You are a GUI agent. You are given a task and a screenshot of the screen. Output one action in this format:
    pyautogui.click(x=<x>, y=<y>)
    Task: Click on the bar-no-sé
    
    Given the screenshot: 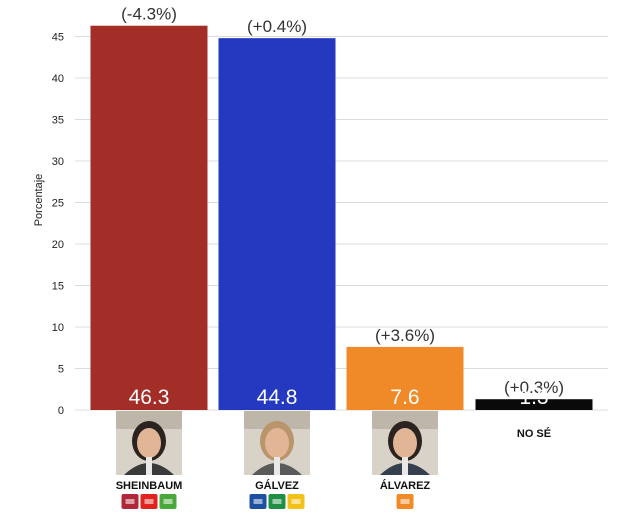 What is the action you would take?
    pyautogui.click(x=534, y=404)
    